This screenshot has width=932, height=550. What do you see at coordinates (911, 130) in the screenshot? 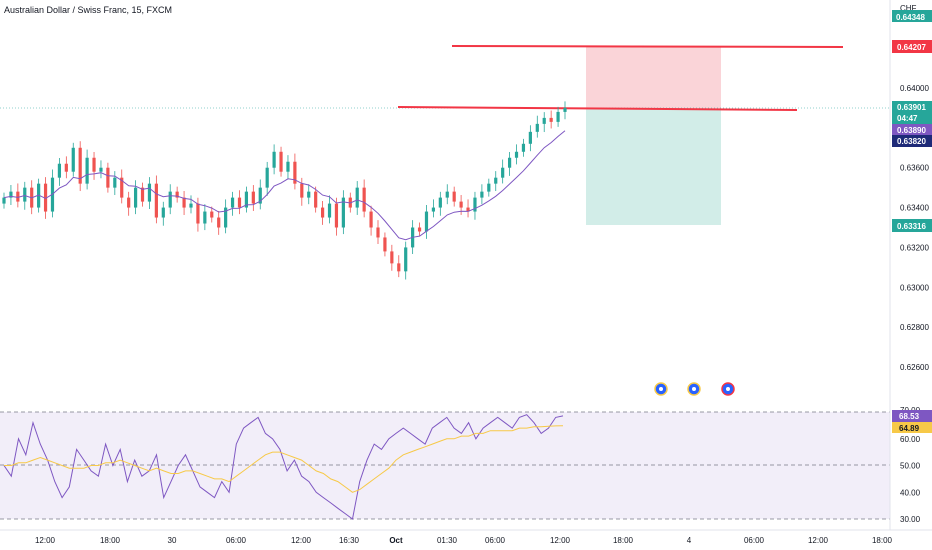
I see `ma-value: 0.63890` at bounding box center [911, 130].